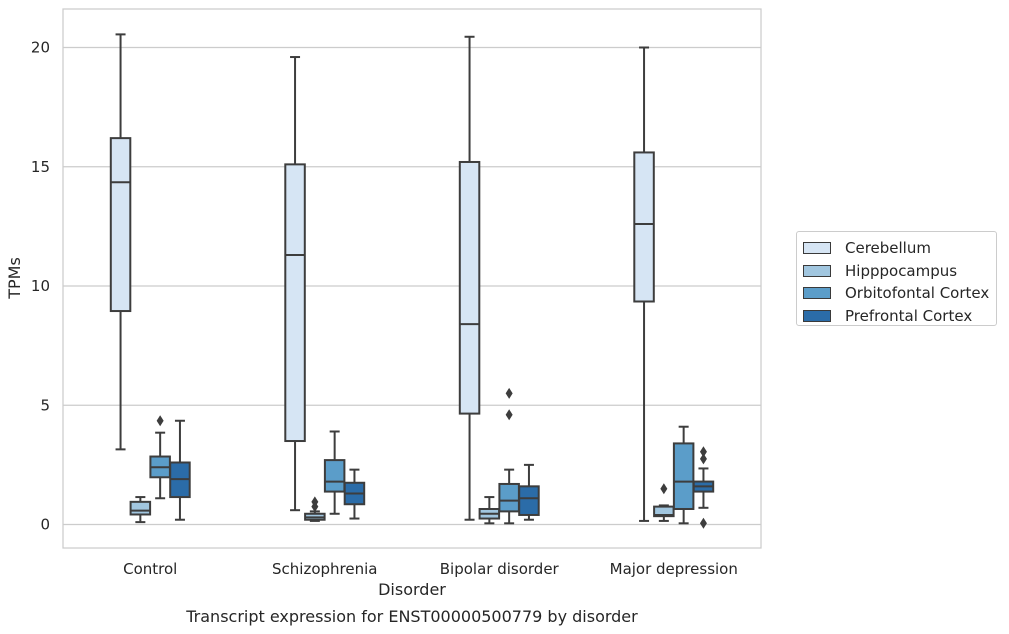 The width and height of the screenshot is (1009, 634). I want to click on y-axis-label: TPMs, so click(14, 278).